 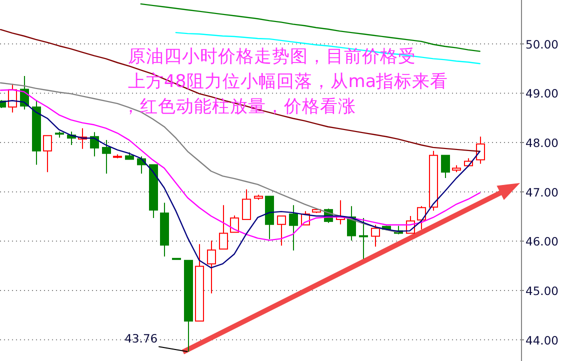 What do you see at coordinates (141, 339) in the screenshot?
I see `annotation: 43.76` at bounding box center [141, 339].